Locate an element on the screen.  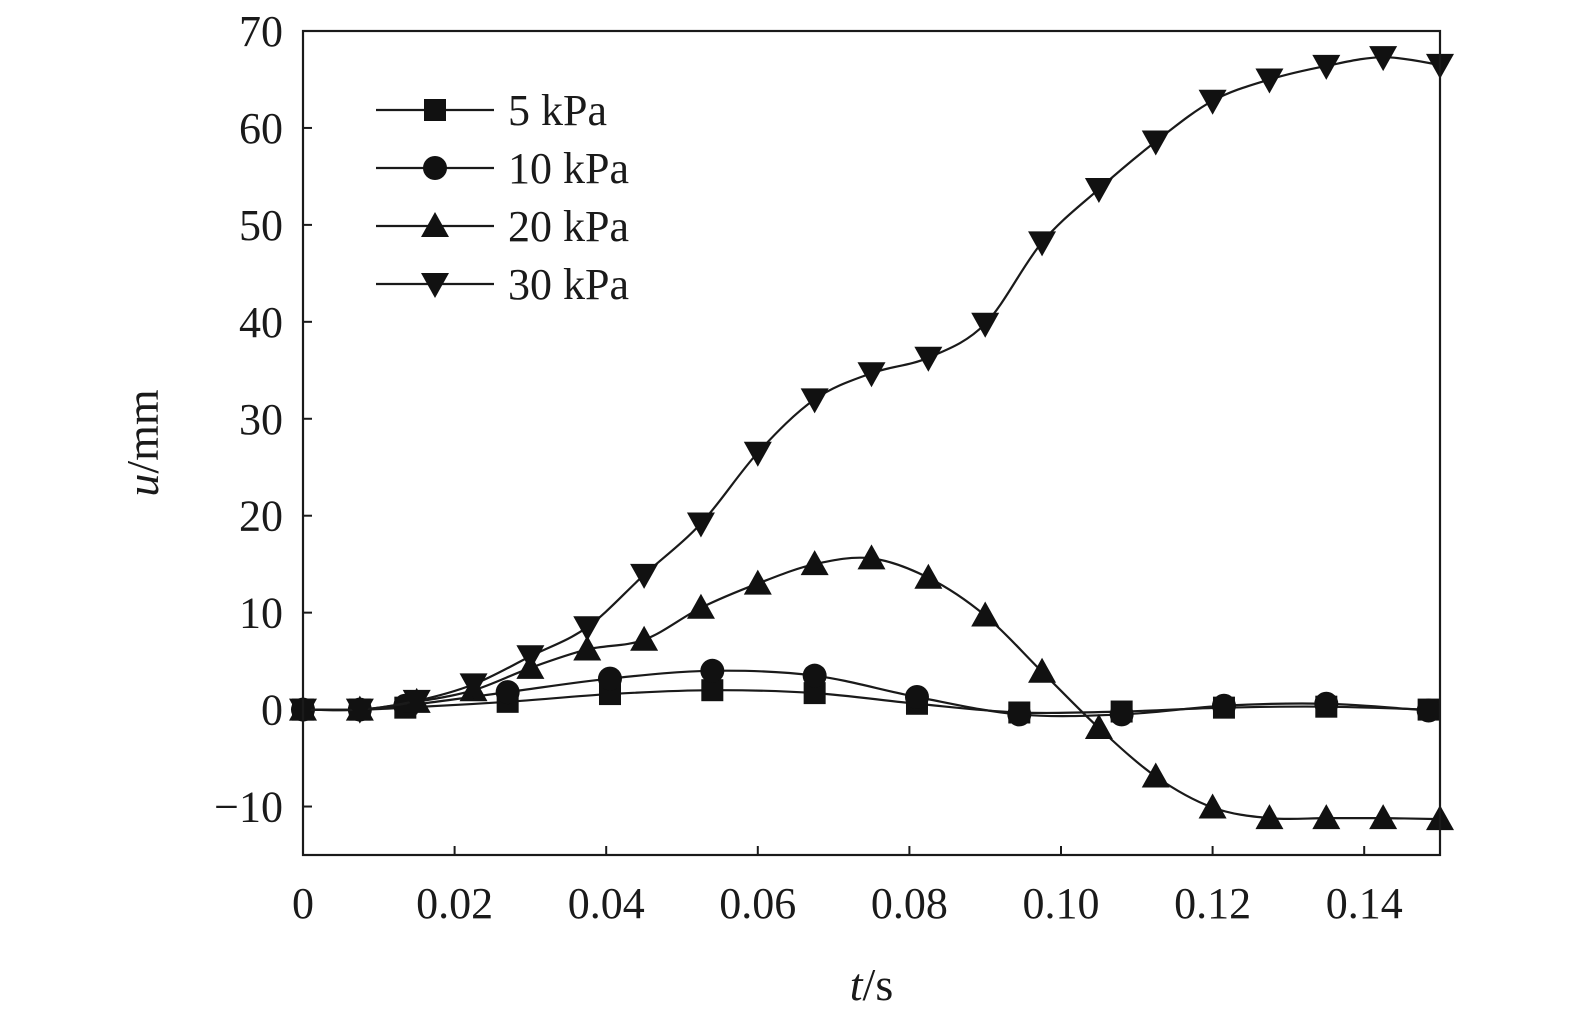
x-axis-title: t/s is located at coordinates (871, 984).